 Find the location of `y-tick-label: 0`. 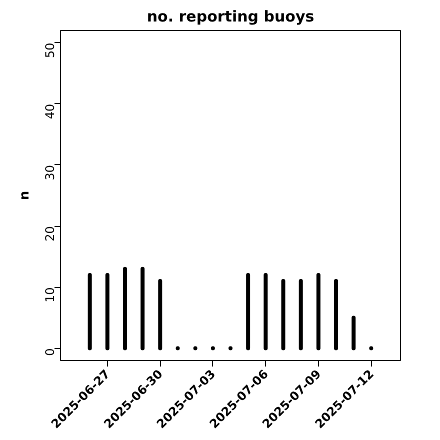

y-tick-label: 0 is located at coordinates (50, 352).